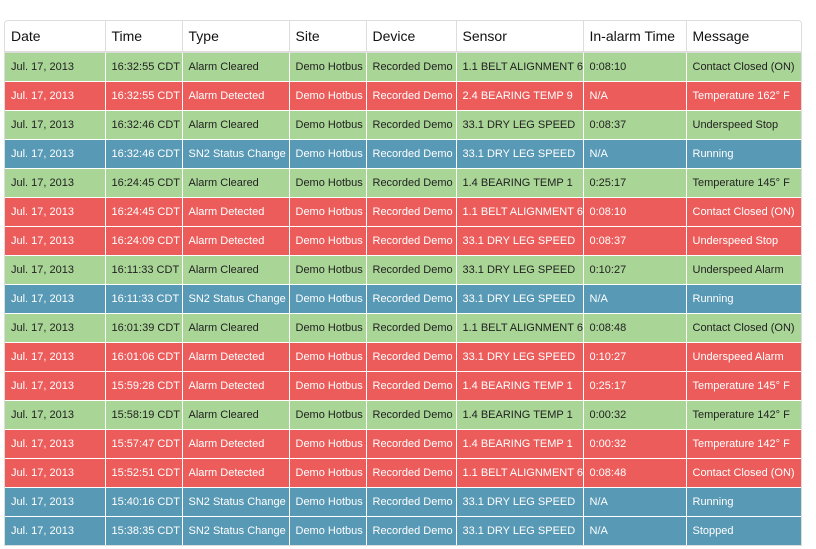  I want to click on cell-message: Underspeed Alarm, so click(743, 270).